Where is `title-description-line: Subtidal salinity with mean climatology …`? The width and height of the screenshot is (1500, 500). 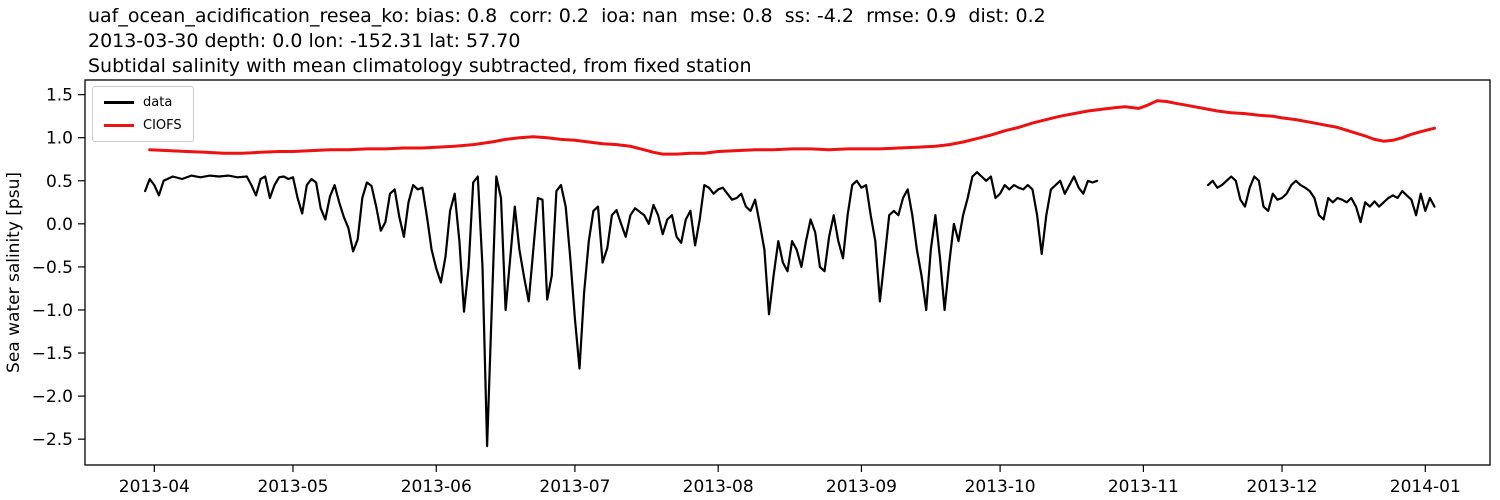 title-description-line: Subtidal salinity with mean climatology … is located at coordinates (420, 66).